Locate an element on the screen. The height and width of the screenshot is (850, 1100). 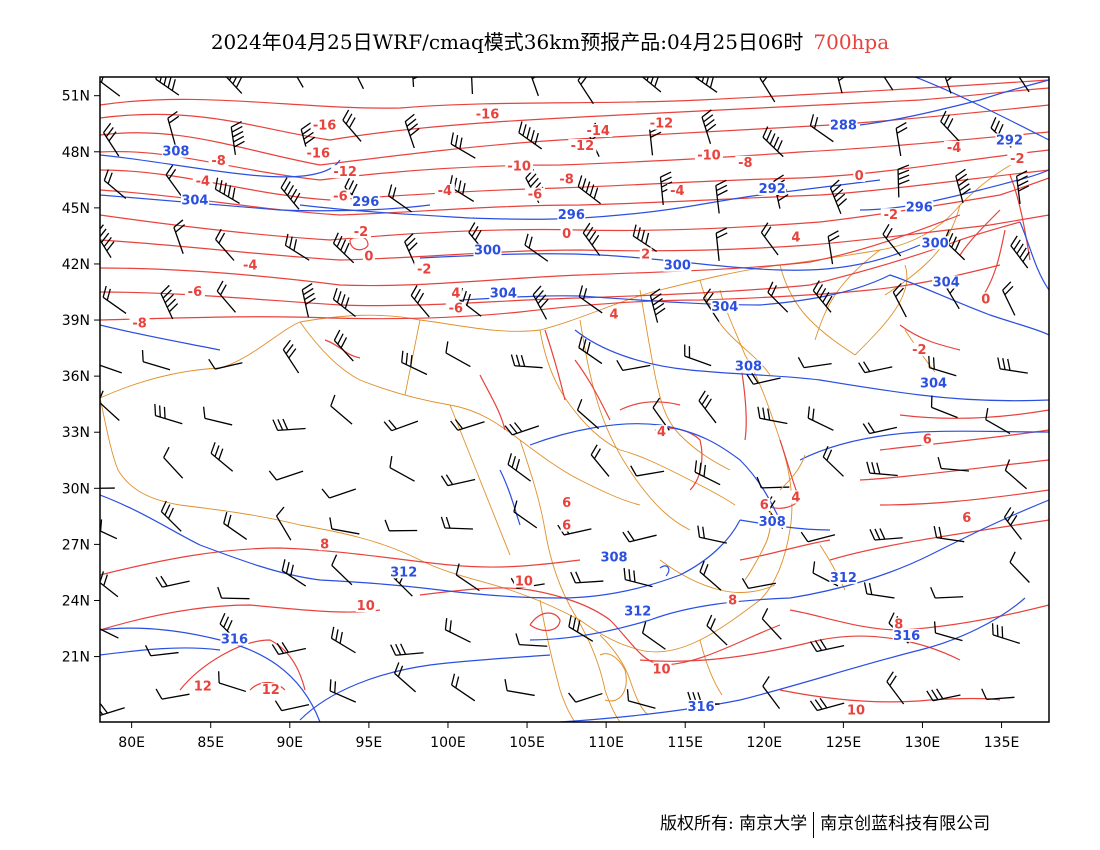
lat-tick-label: 39N is located at coordinates (76, 321).